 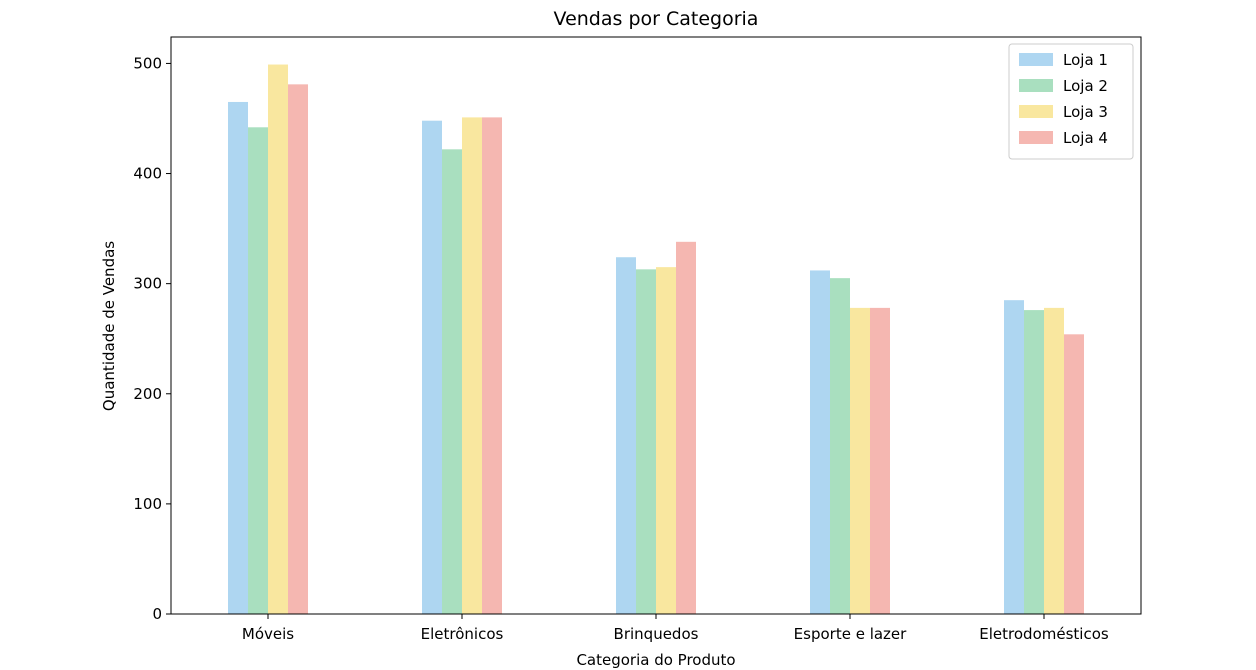 I want to click on y-tick-label: 400, so click(x=147, y=174).